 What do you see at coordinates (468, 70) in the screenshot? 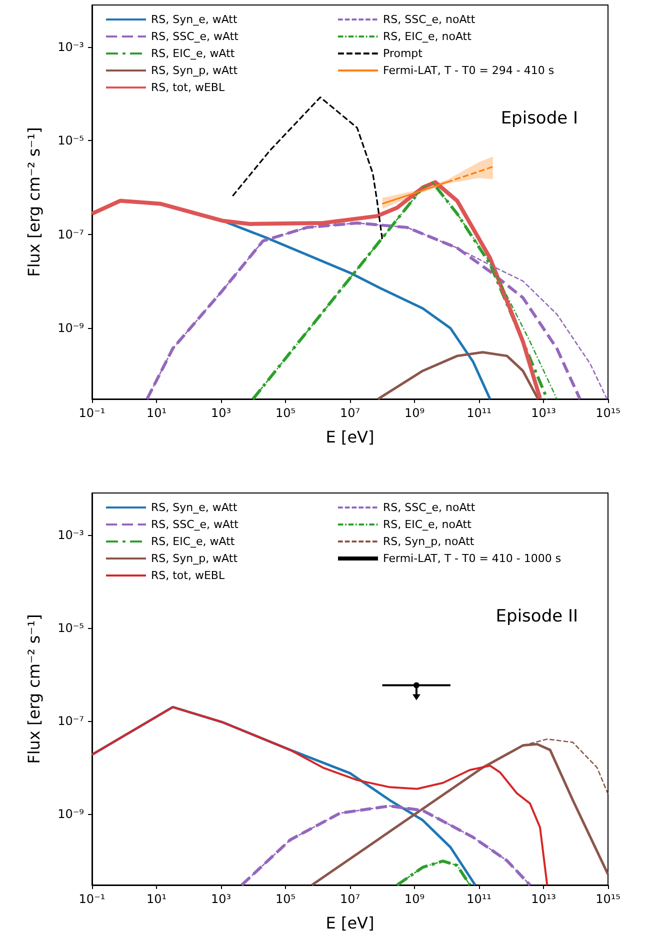
I see `legend-label: Fermi-LAT, T - T0 = 294 - 410 s` at bounding box center [468, 70].